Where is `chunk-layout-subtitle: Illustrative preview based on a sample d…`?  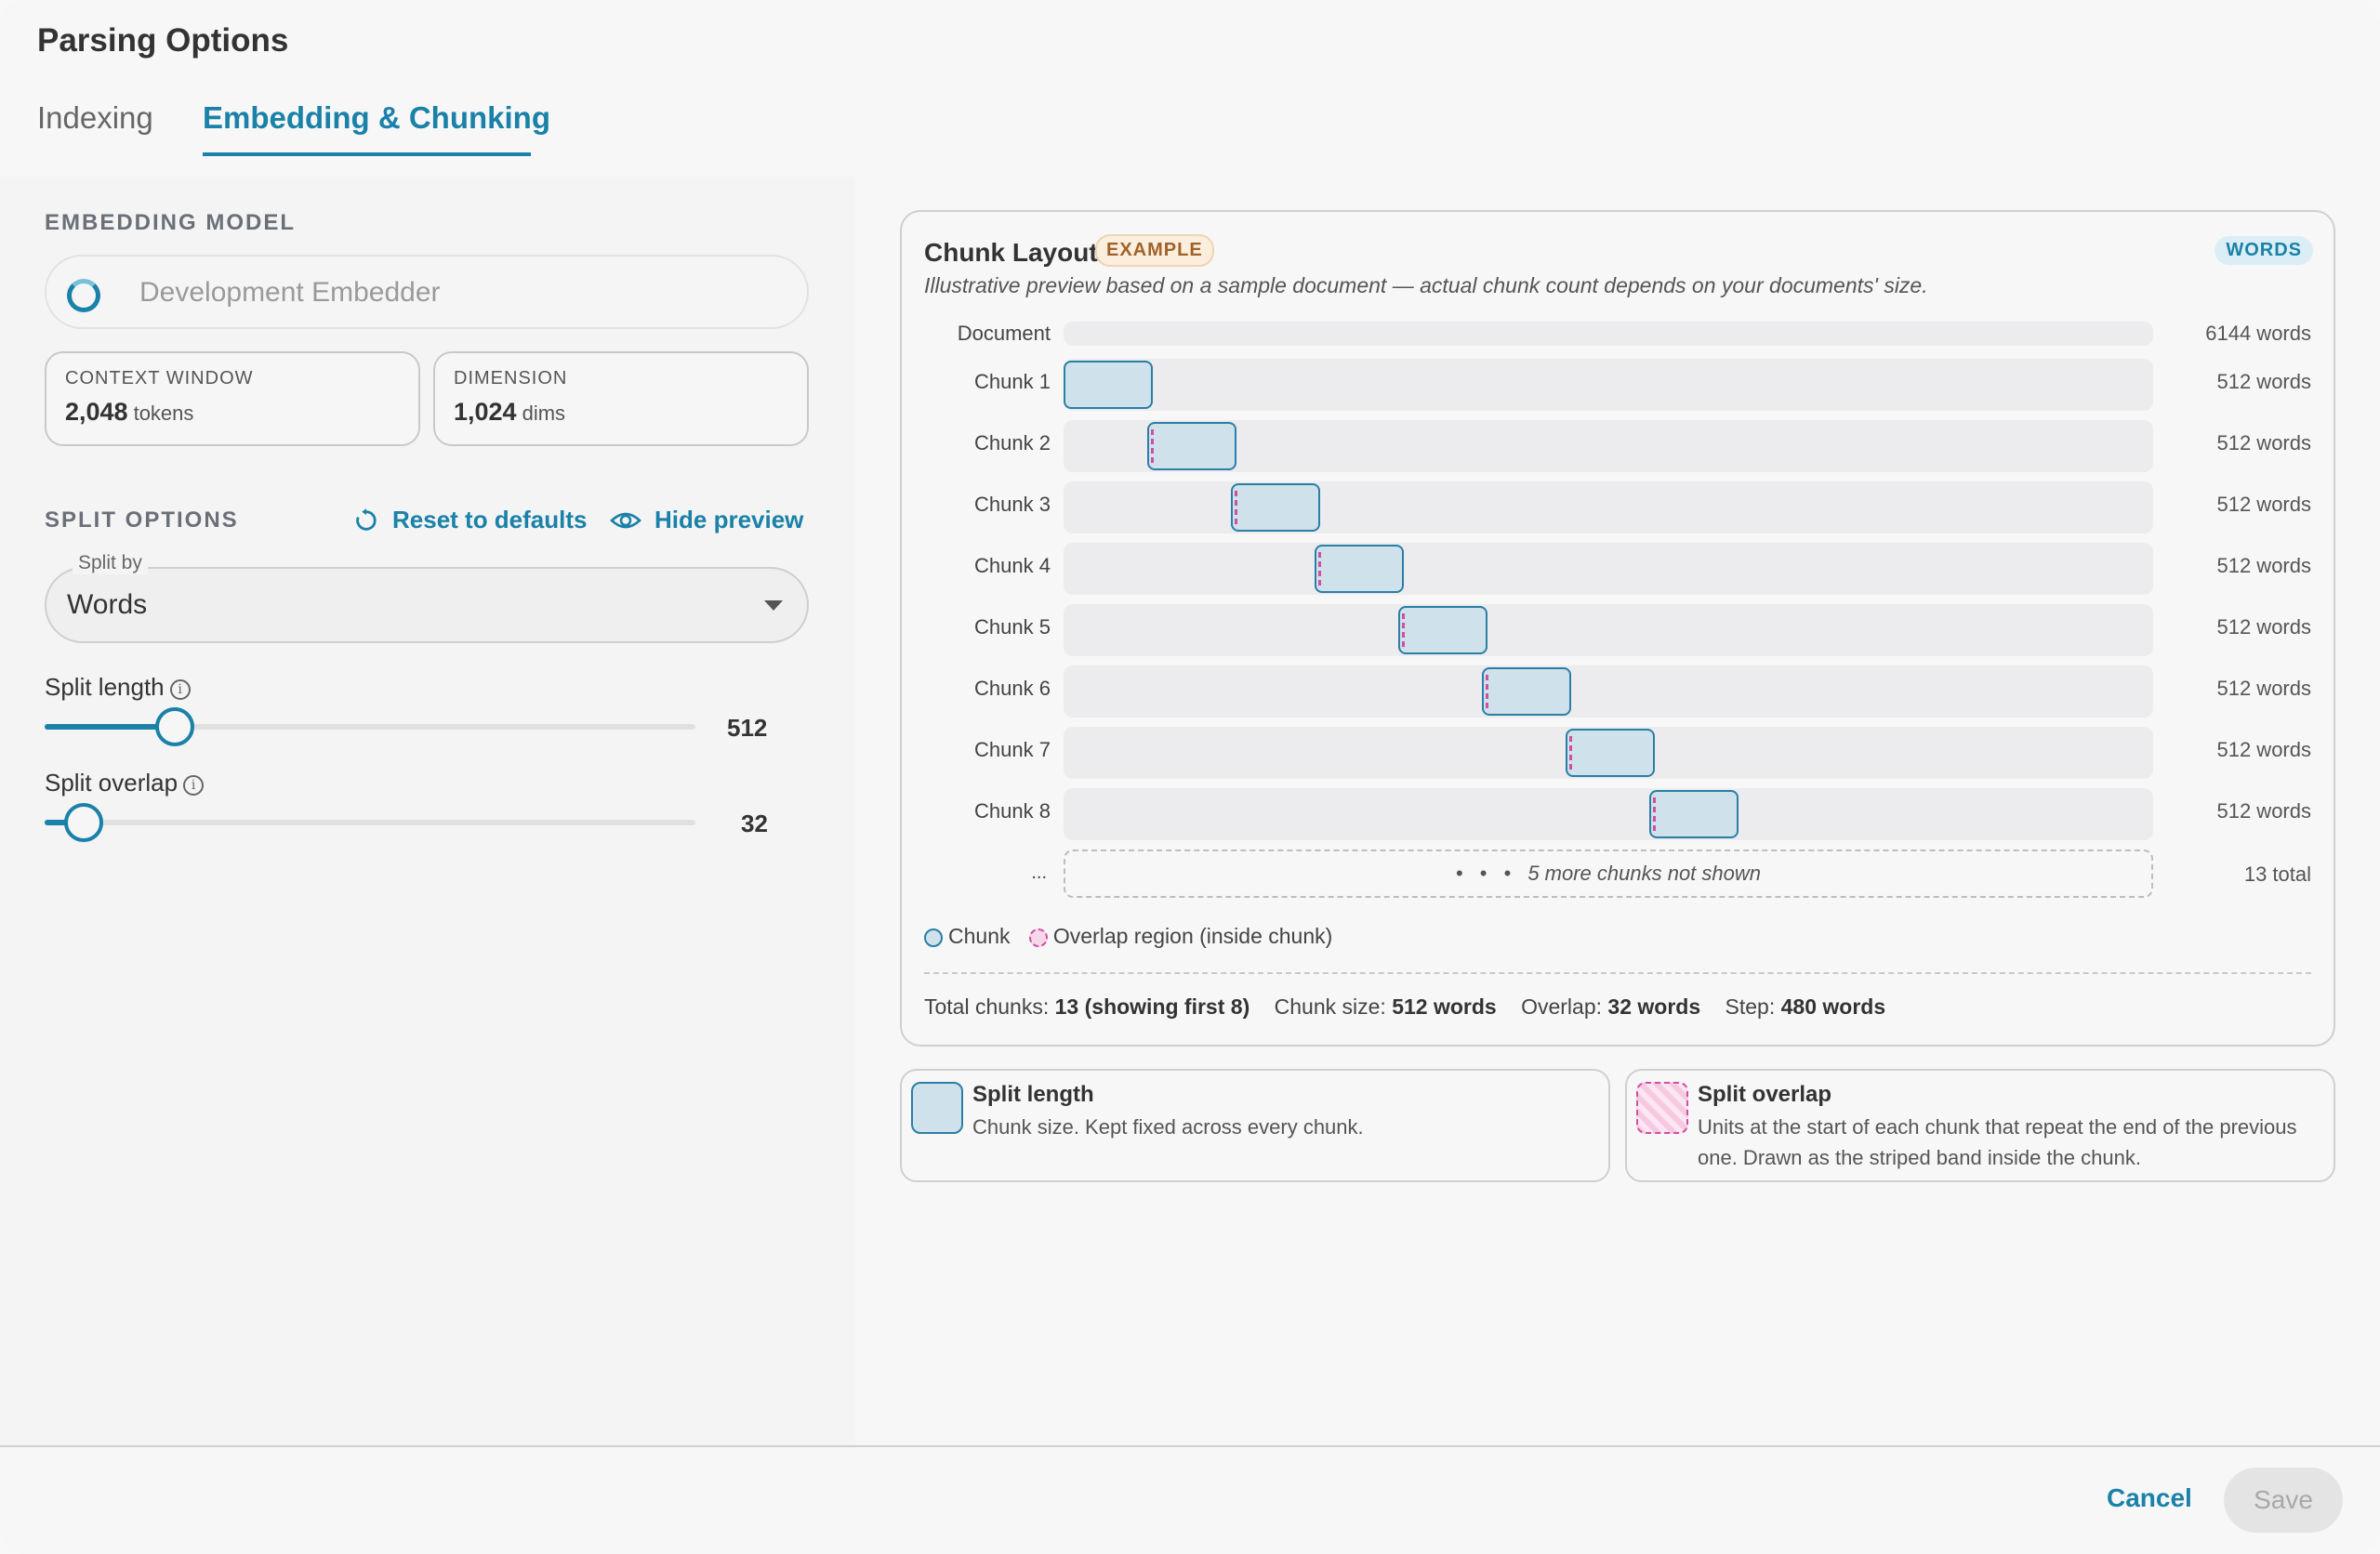 chunk-layout-subtitle: Illustrative preview based on a sample d… is located at coordinates (1426, 285).